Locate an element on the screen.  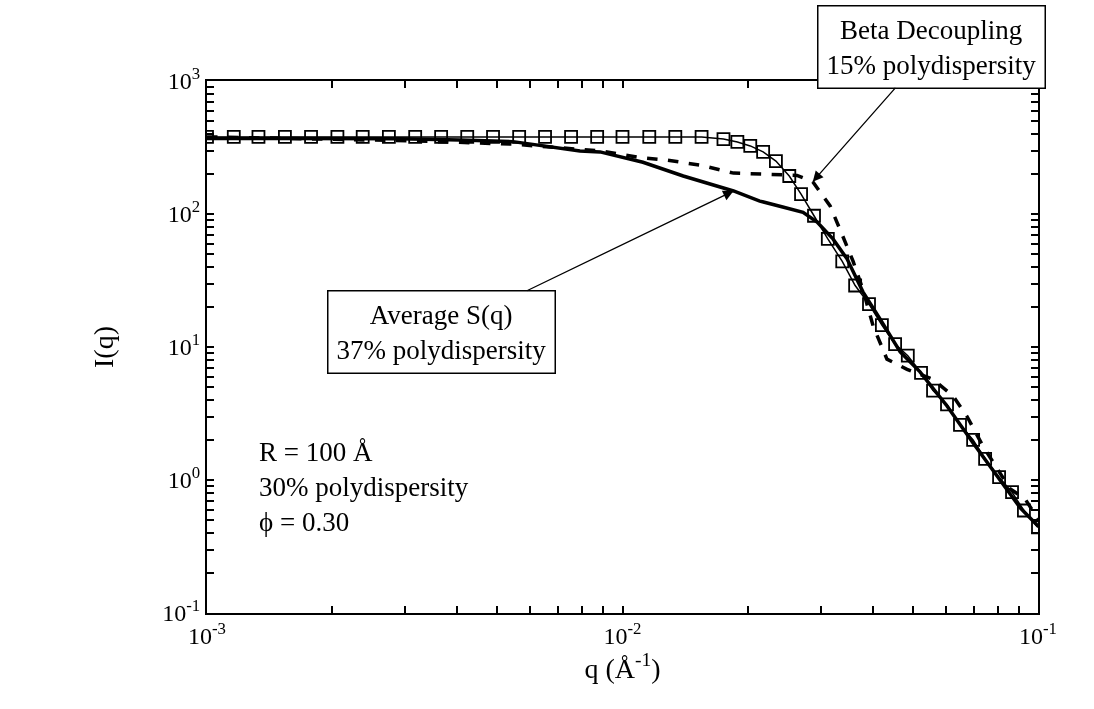
annotation: Beta Decoupling 15% polydispersity is located at coordinates (931, 47).